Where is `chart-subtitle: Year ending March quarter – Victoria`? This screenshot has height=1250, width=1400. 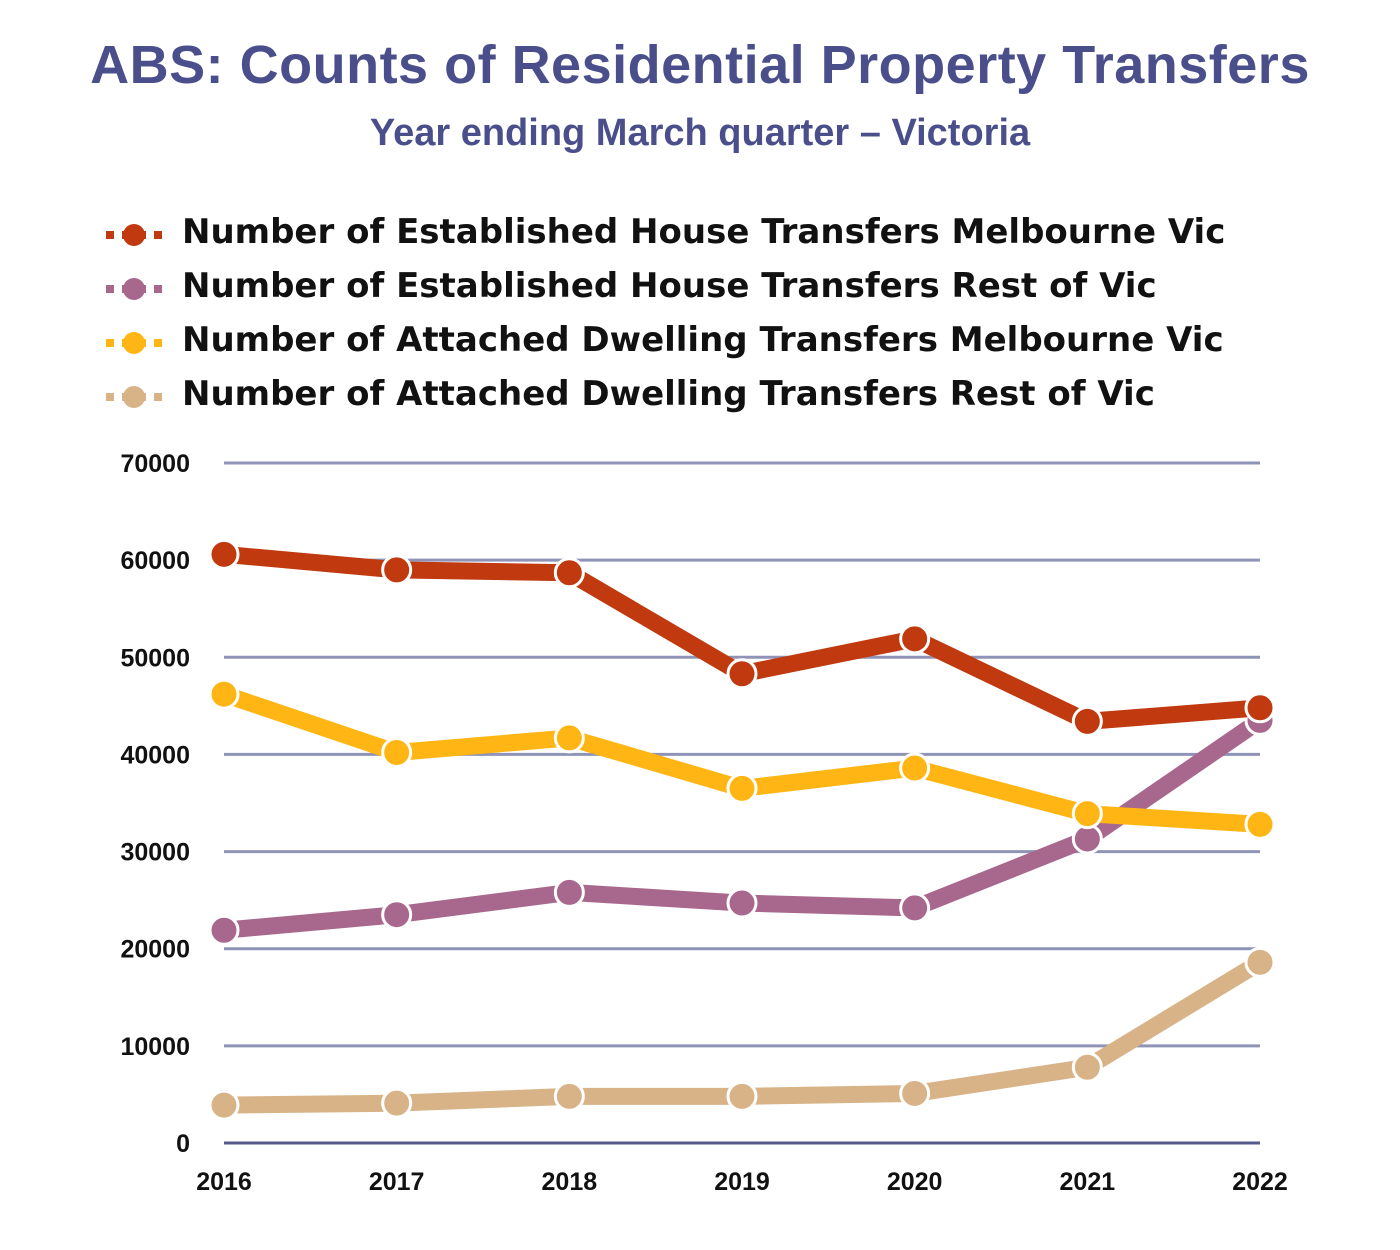
chart-subtitle: Year ending March quarter – Victoria is located at coordinates (700, 133).